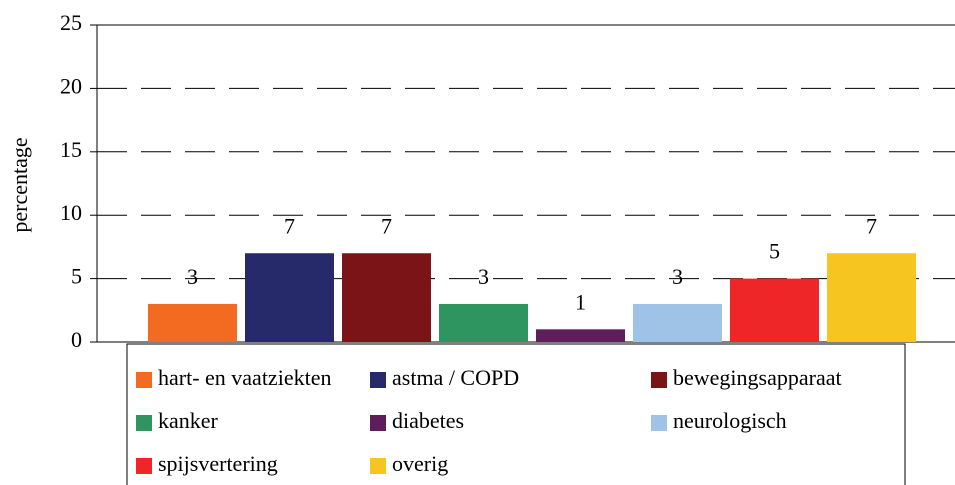  What do you see at coordinates (71, 22) in the screenshot?
I see `y-tick-label: 25` at bounding box center [71, 22].